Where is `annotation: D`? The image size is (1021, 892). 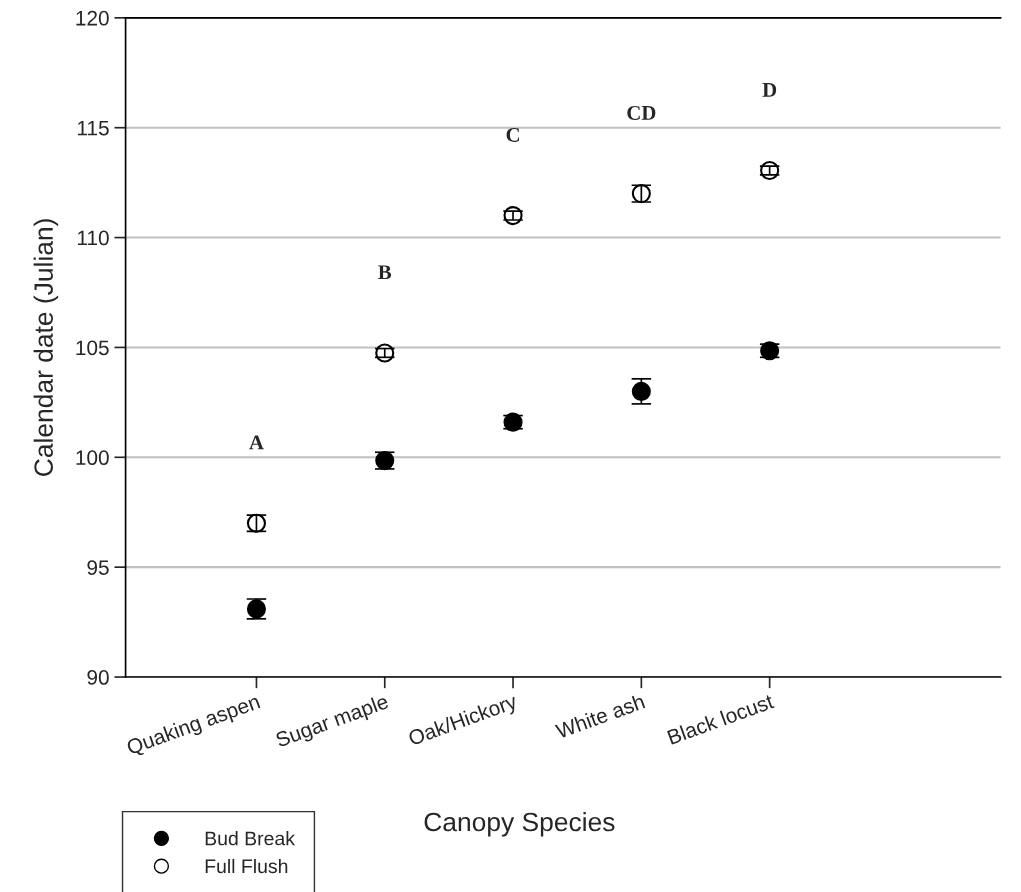 annotation: D is located at coordinates (769, 90).